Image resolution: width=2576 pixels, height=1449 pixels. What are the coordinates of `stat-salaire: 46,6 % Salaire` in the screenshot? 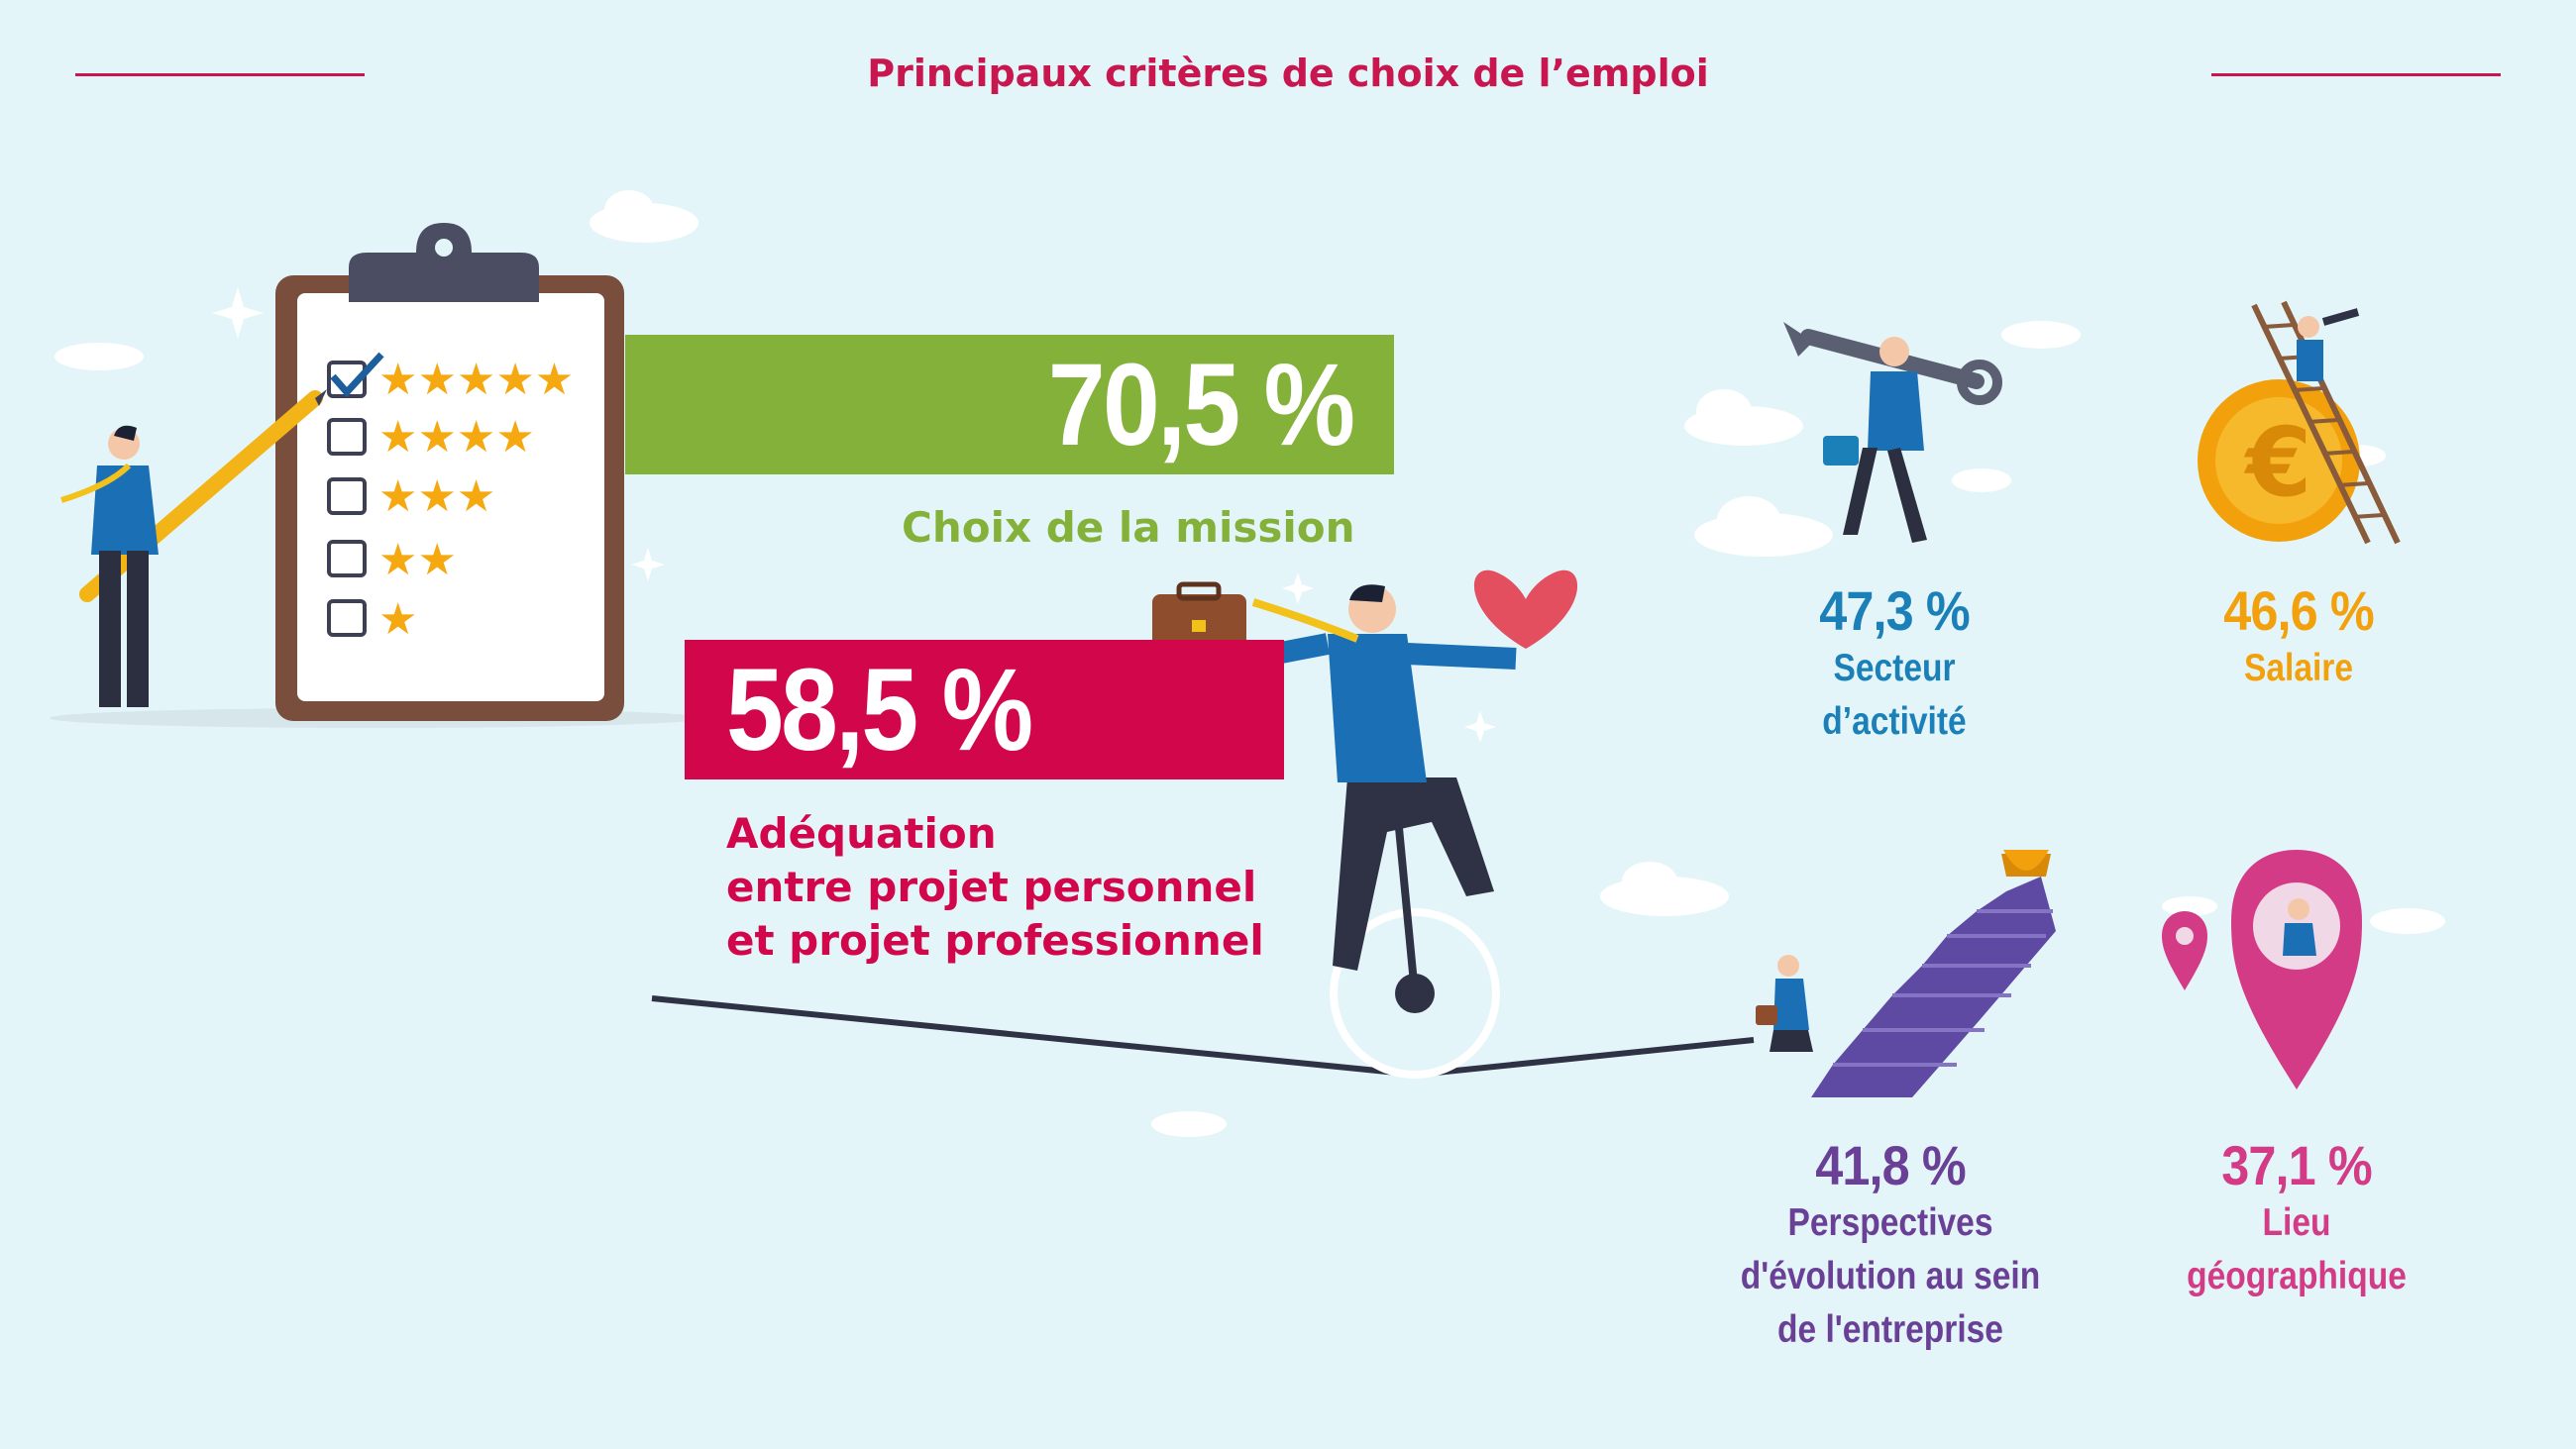 It's located at (2299, 637).